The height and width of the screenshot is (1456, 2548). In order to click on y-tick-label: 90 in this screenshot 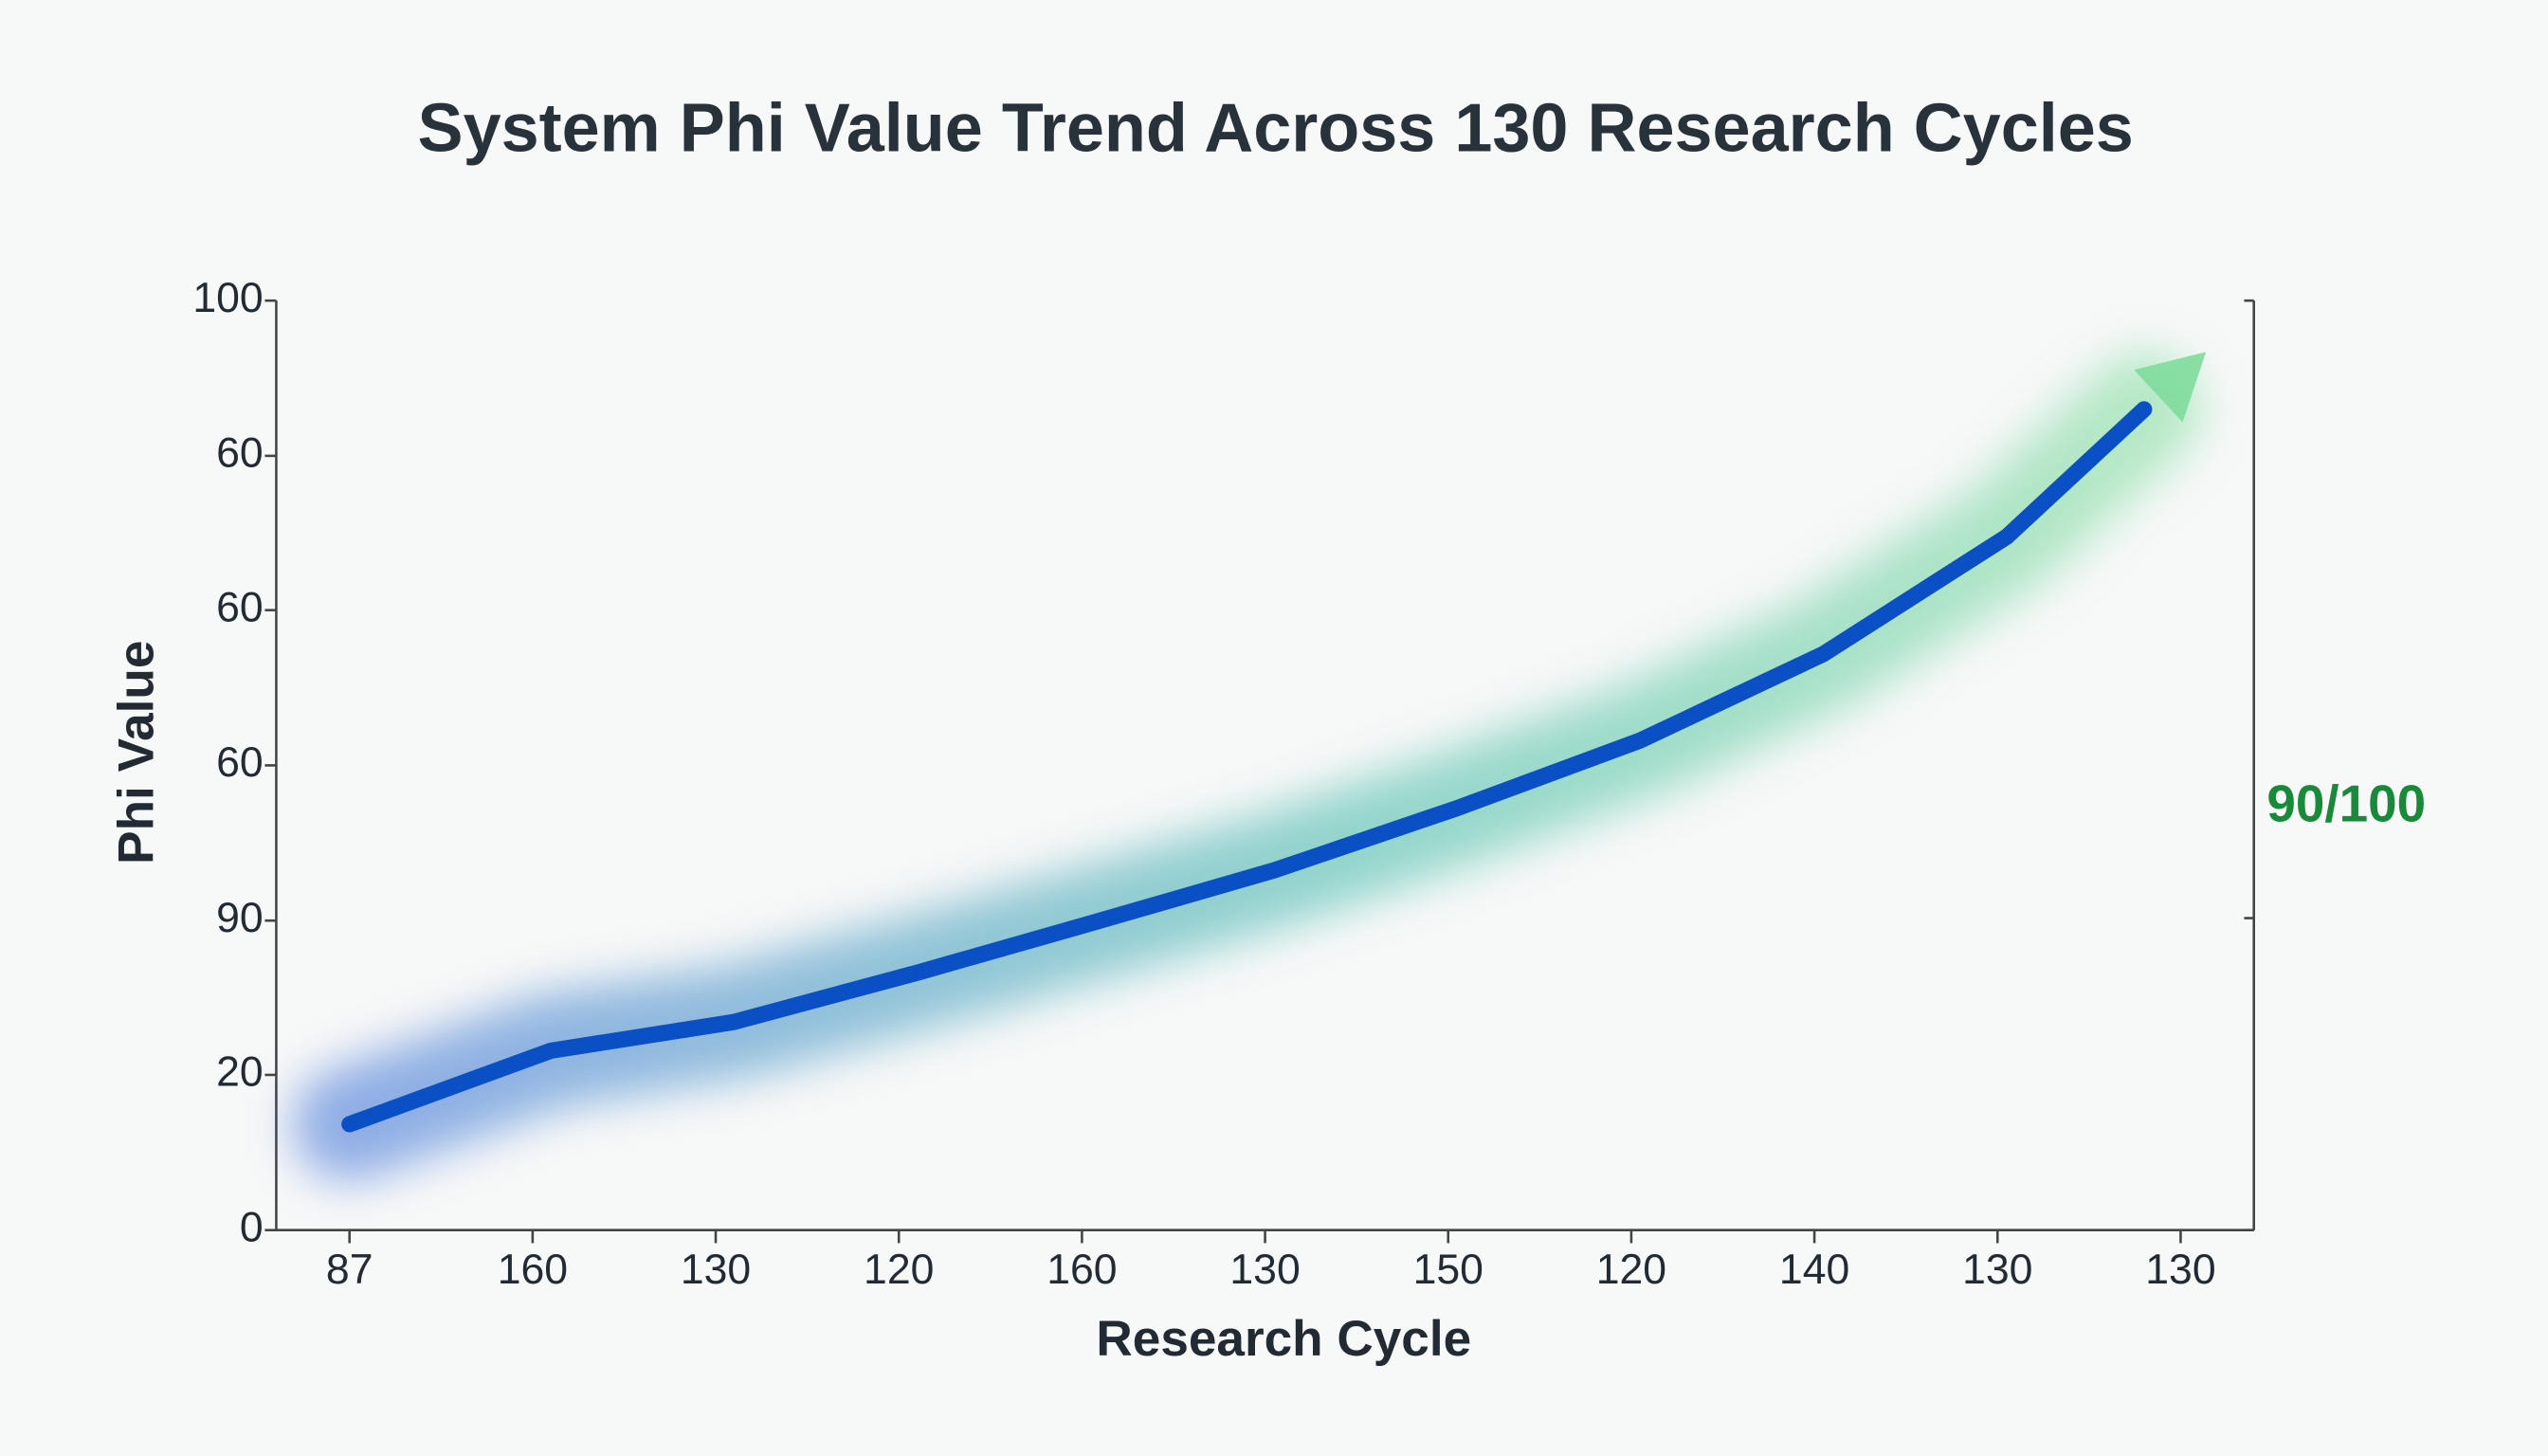, I will do `click(240, 918)`.